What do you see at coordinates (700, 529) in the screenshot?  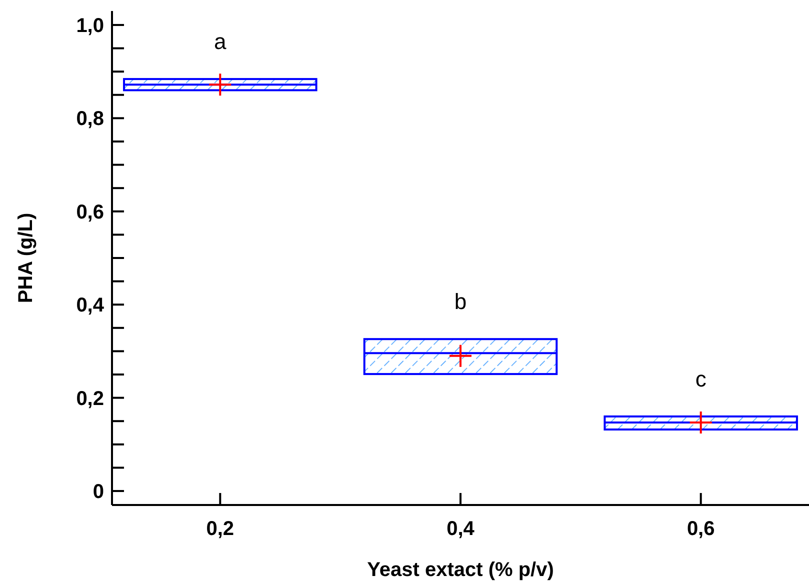 I see `x-tick-label: 0,6` at bounding box center [700, 529].